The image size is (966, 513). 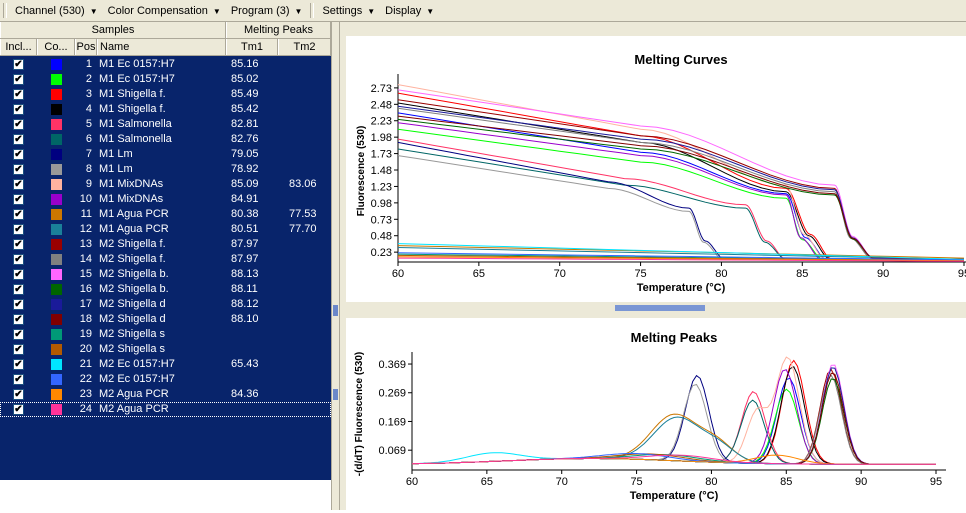 I want to click on table-row: ✔ 2 M1 Ec 0157:H7 85.02, so click(x=165, y=79).